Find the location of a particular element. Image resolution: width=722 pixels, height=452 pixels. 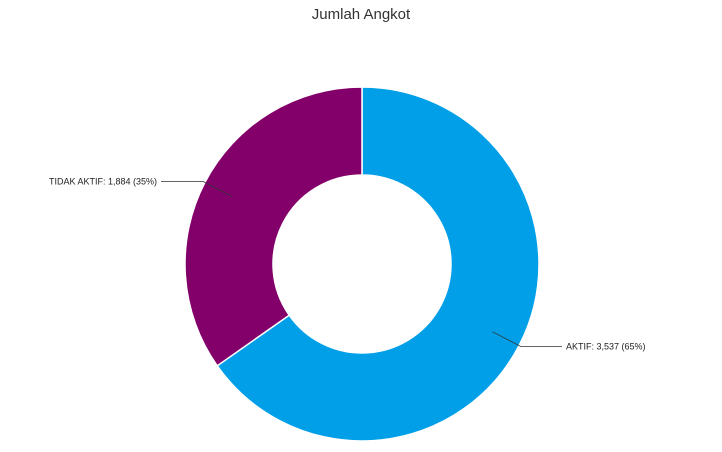

leader-line-aktif is located at coordinates (527, 339).